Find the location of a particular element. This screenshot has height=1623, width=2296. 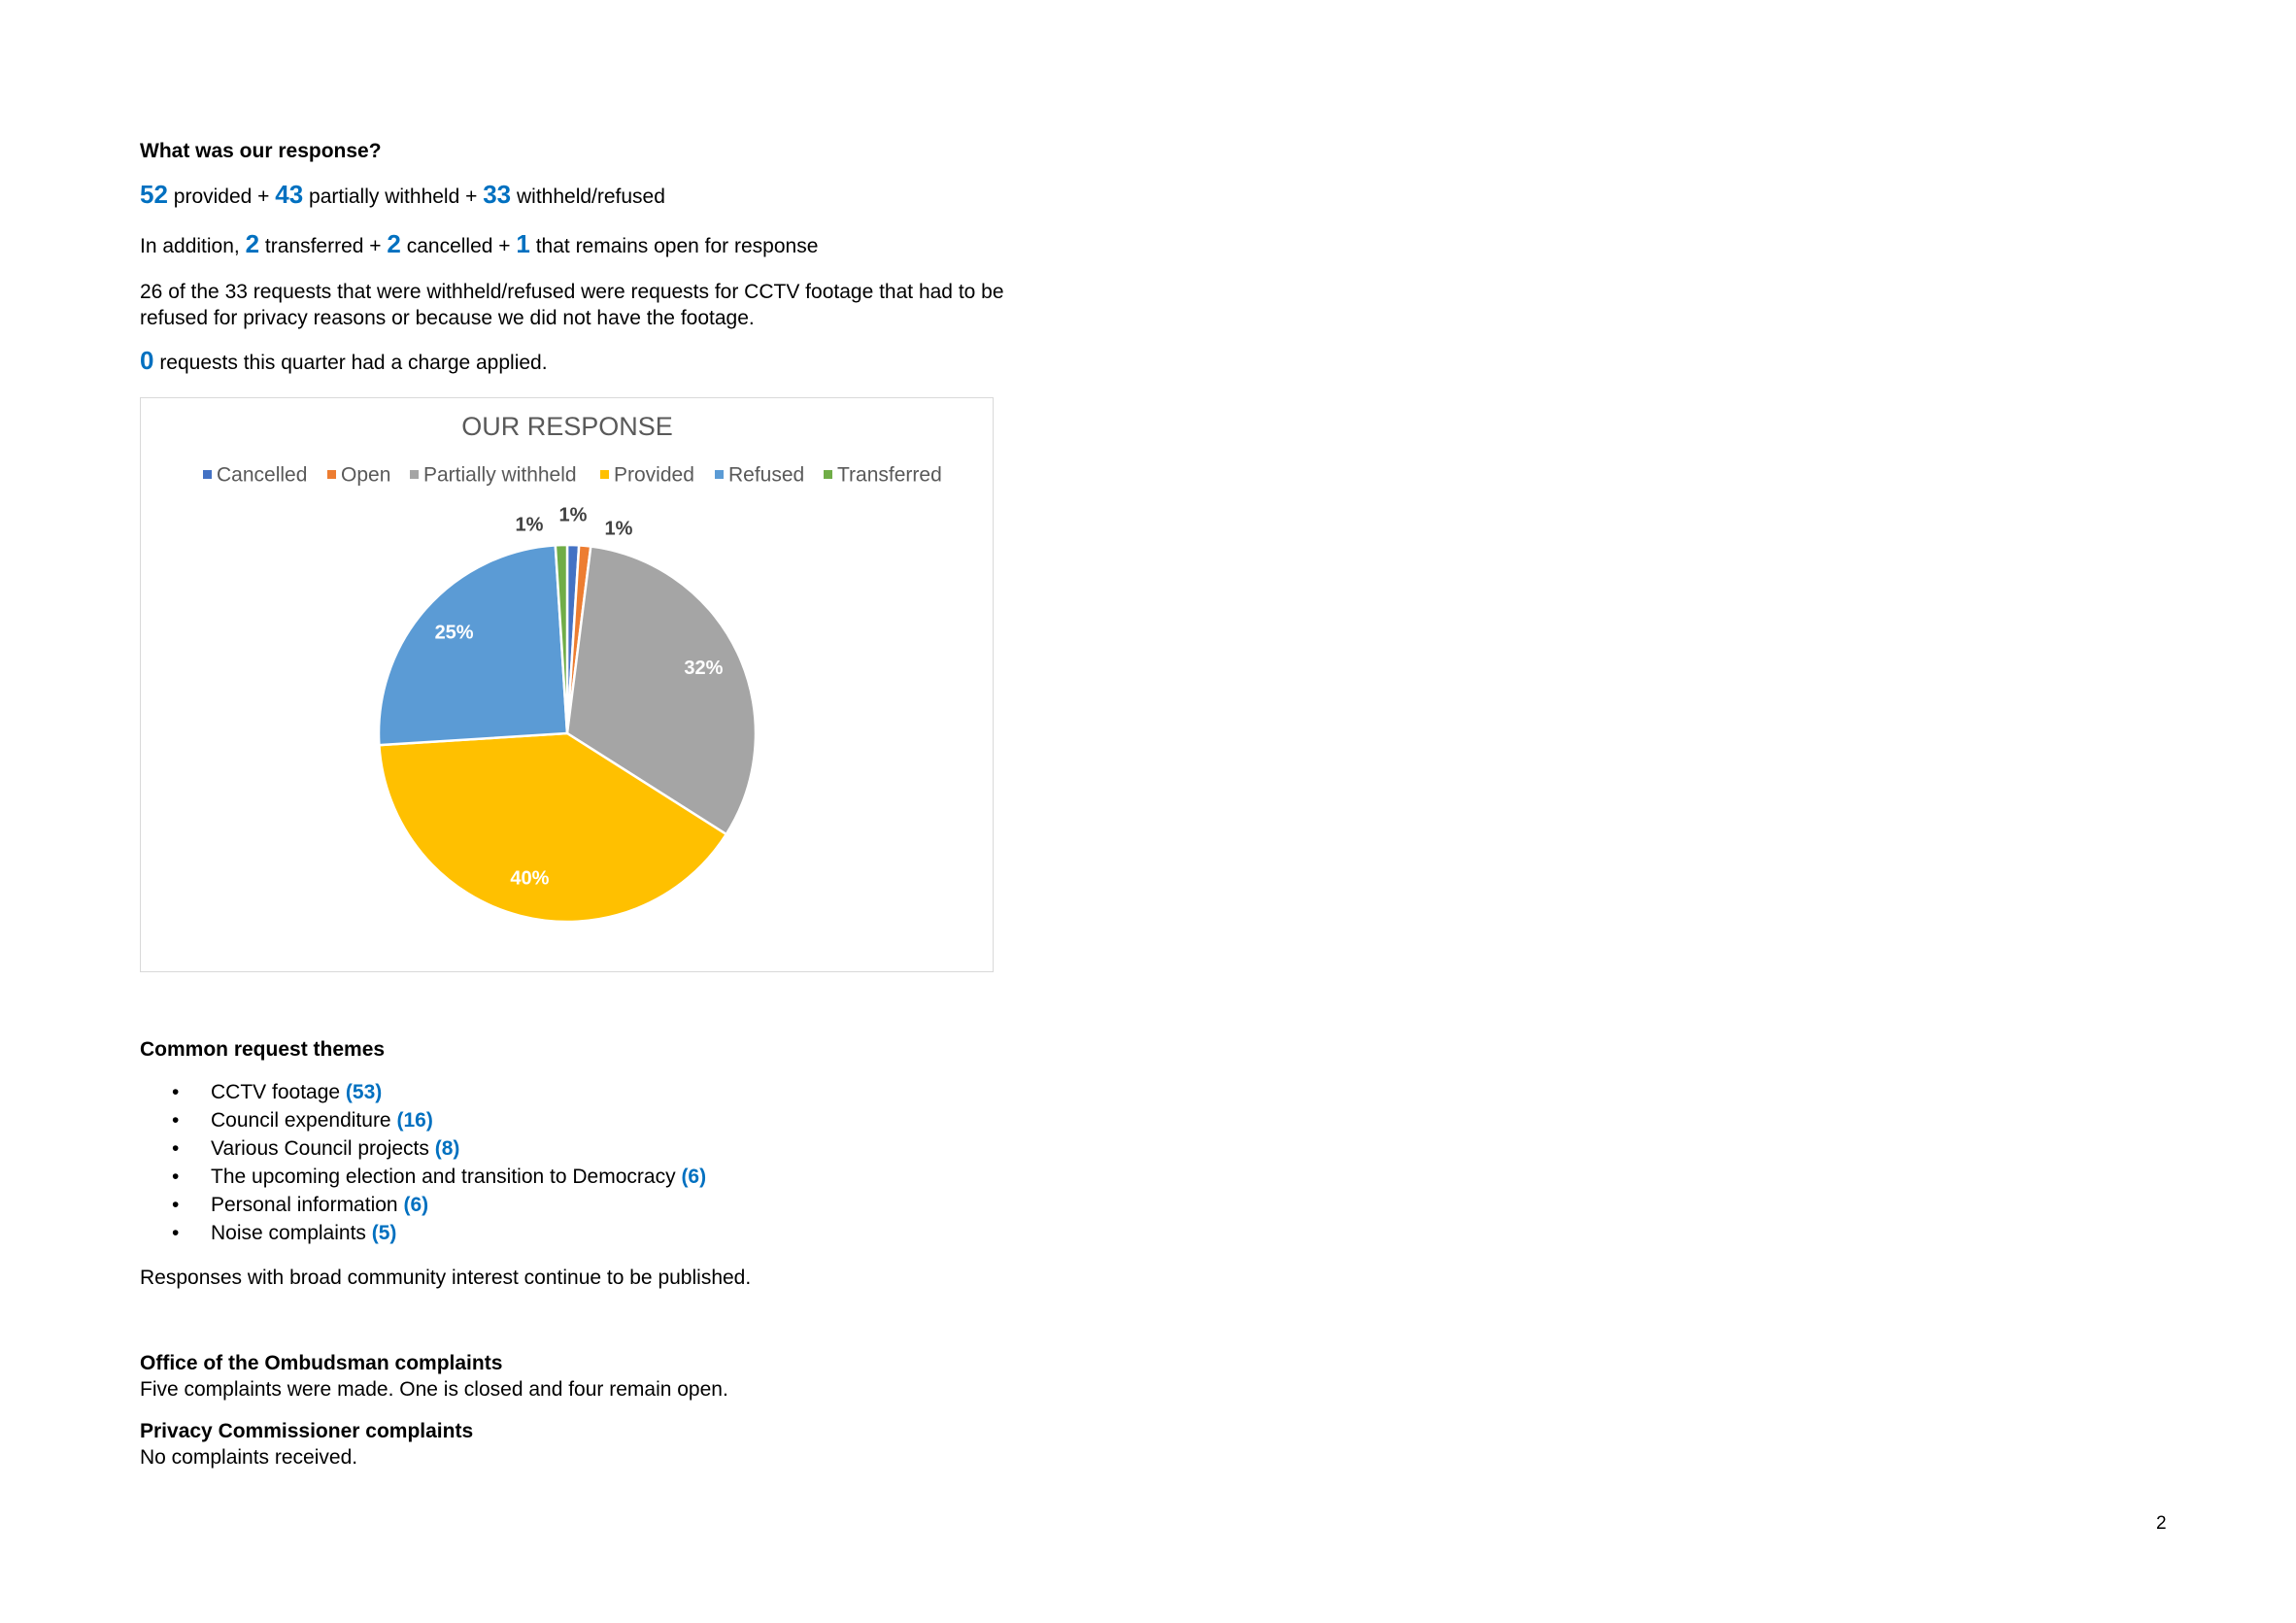

heading: Office of the Ombudsman complaints is located at coordinates (322, 1363).